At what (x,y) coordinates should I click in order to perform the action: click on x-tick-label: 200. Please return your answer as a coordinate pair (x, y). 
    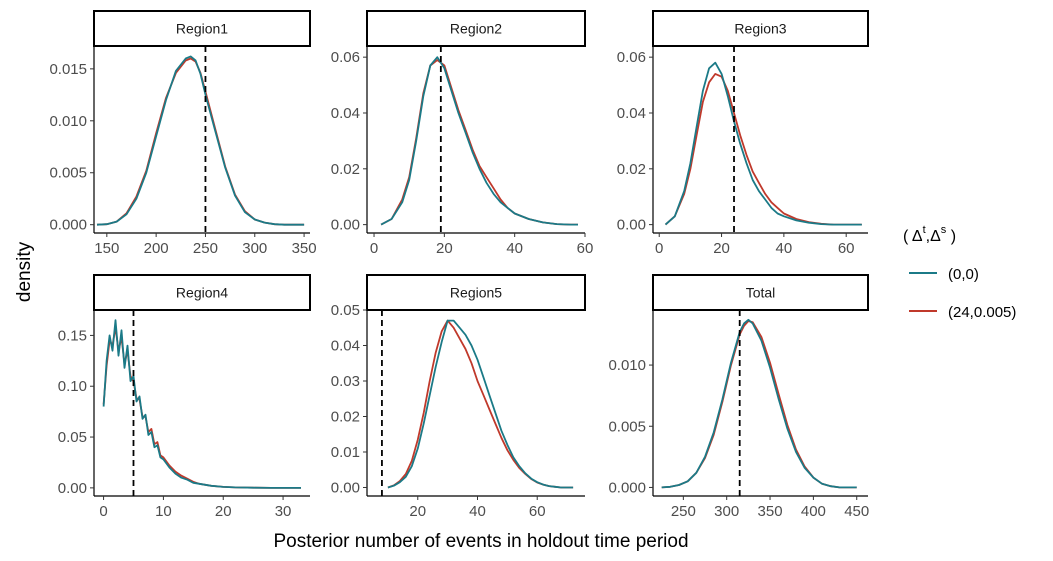
    Looking at the image, I should click on (156, 248).